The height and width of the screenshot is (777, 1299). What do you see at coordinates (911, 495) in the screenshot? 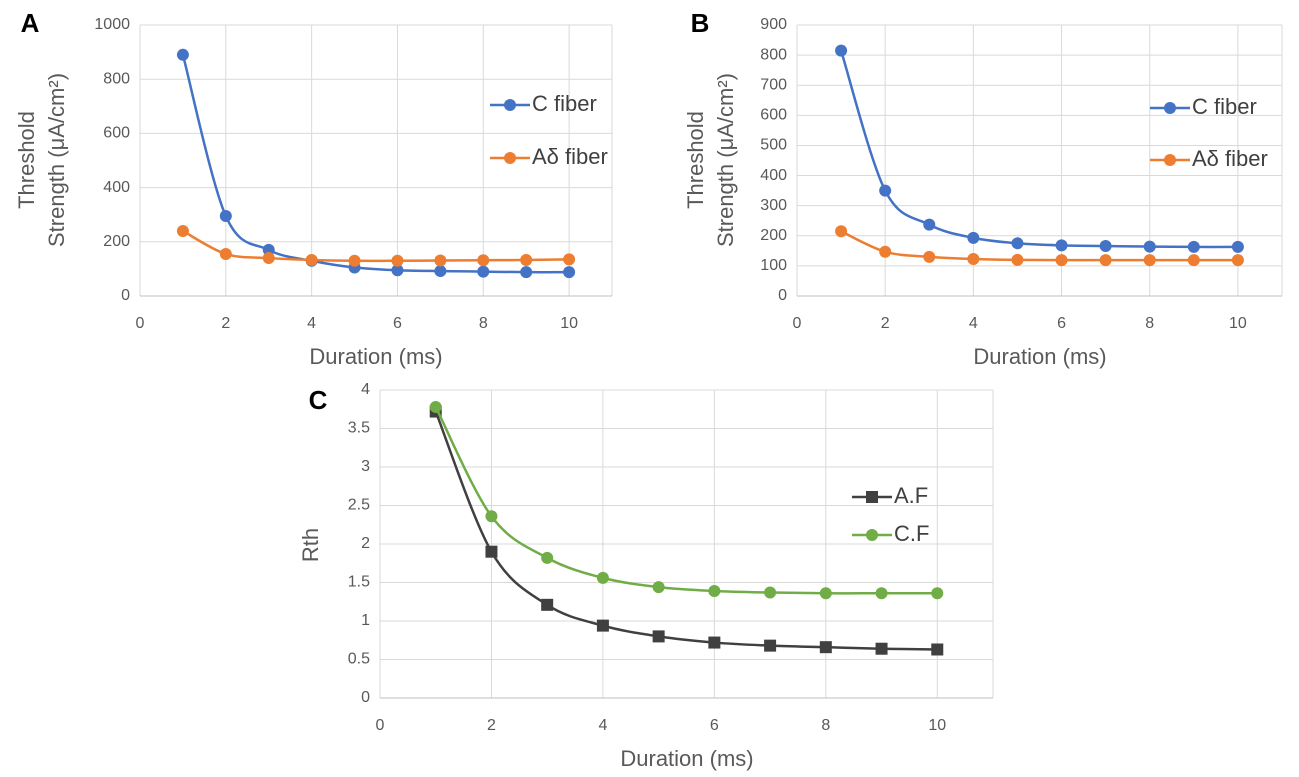
I see `legend-label: A.F` at bounding box center [911, 495].